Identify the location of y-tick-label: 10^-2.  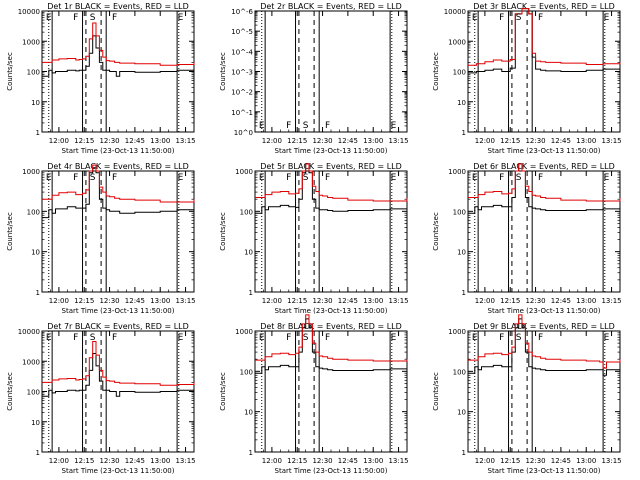
(242, 93).